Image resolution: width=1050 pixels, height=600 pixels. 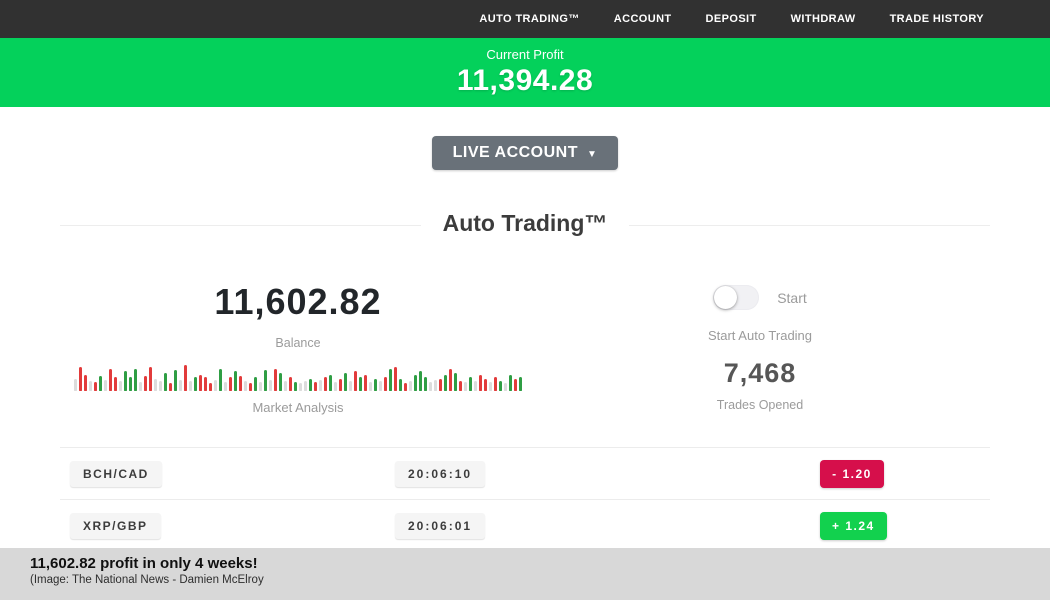 What do you see at coordinates (726, 297) in the screenshot?
I see `toggle-knob` at bounding box center [726, 297].